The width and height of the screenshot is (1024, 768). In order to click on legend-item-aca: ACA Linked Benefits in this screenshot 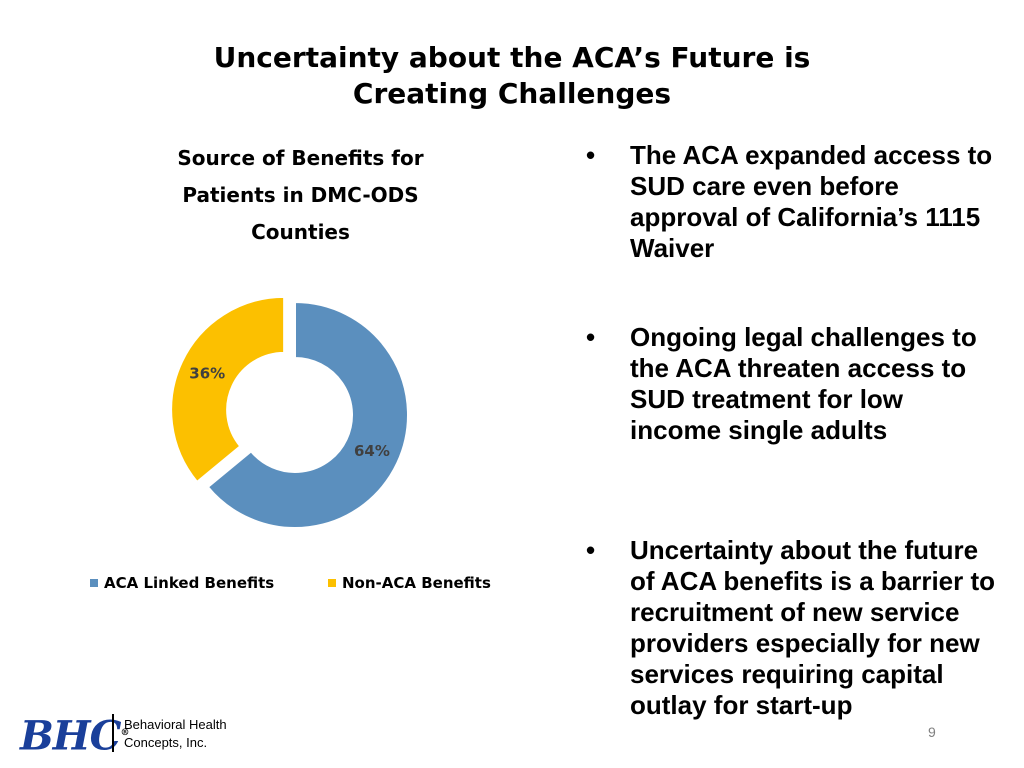, I will do `click(182, 583)`.